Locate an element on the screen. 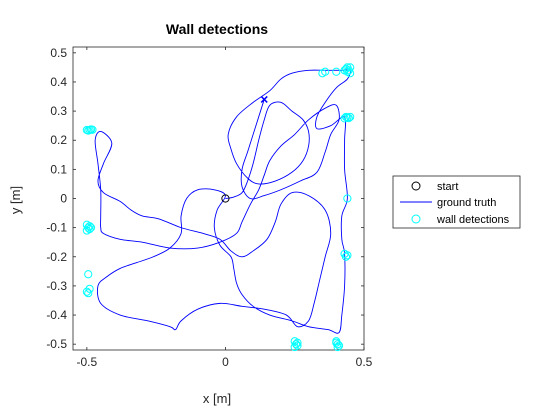 The width and height of the screenshot is (560, 420). y-tick-label: 0.2 is located at coordinates (58, 140).